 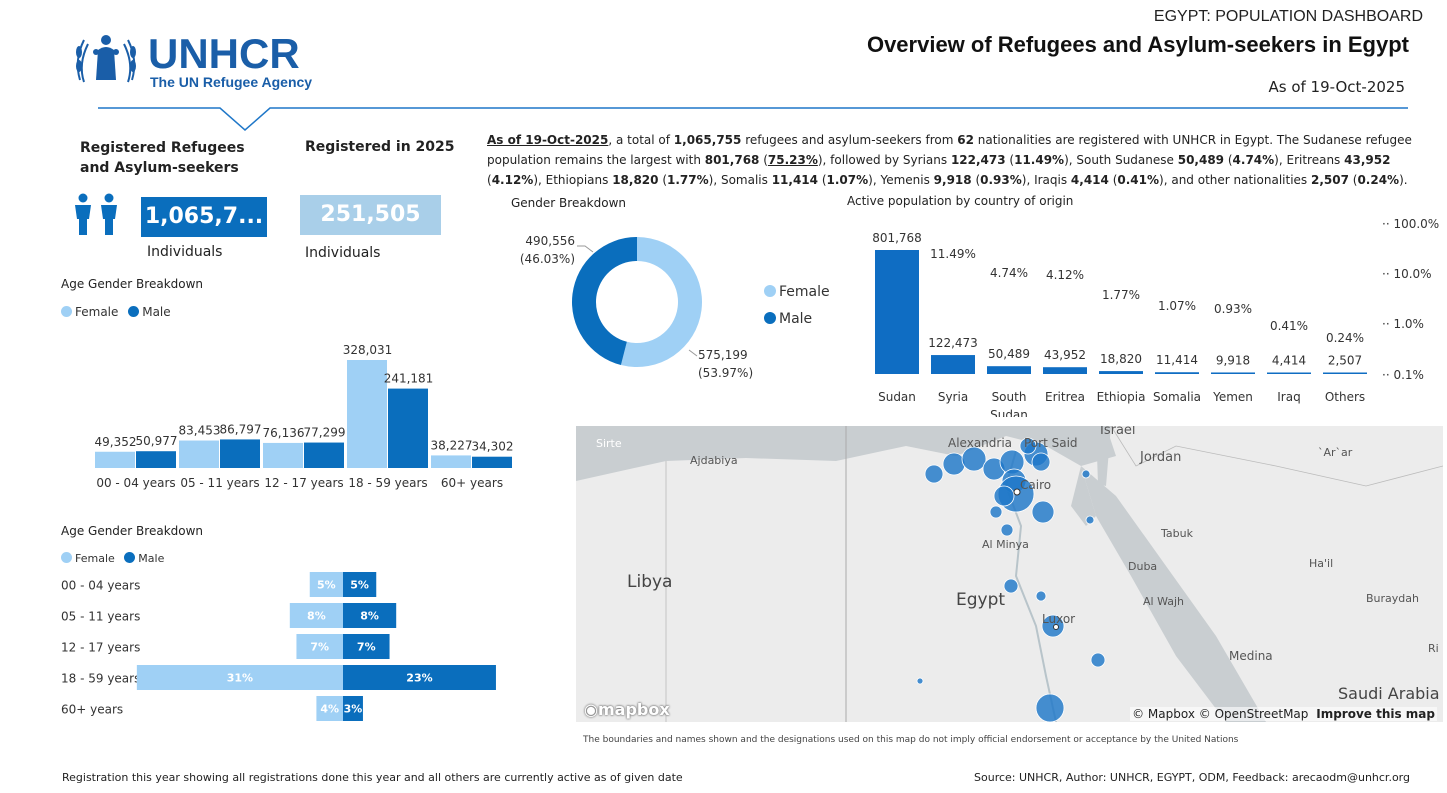 I want to click on pyramid-male-label: 7%, so click(x=366, y=647).